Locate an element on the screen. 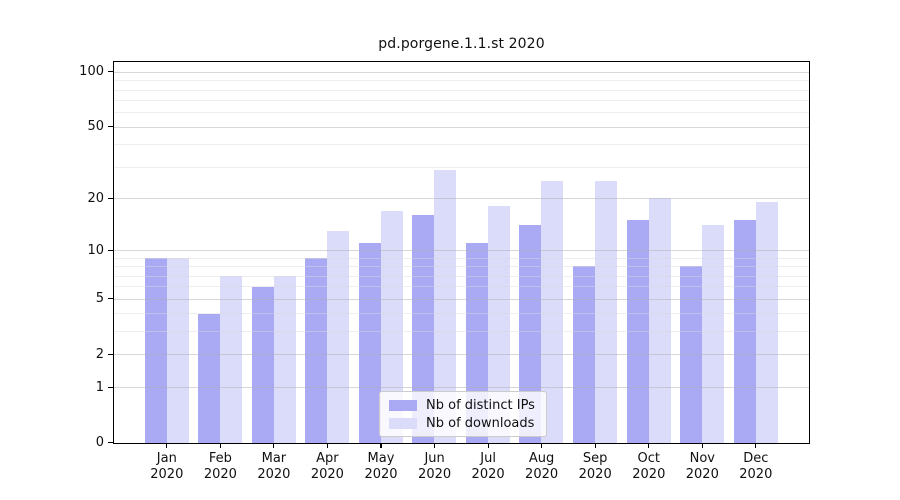 This screenshot has height=500, width=900. x-tick-label-nov: Nov 2020 is located at coordinates (702, 467).